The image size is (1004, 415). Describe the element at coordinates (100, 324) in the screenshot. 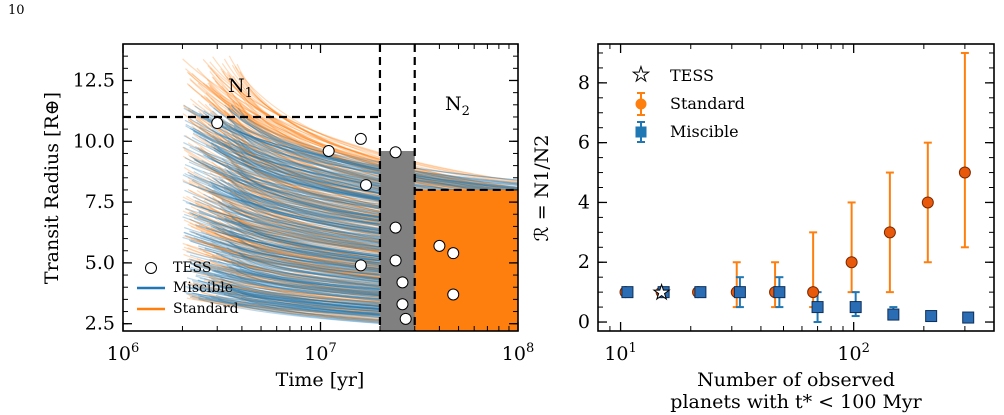

I see `left-y-tick-label: 2.5` at that location.